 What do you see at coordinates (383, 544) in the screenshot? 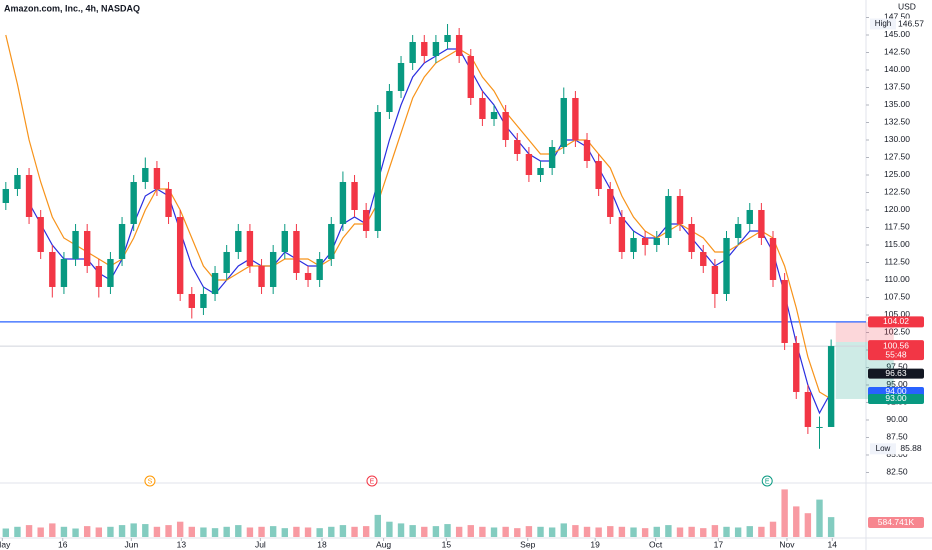
I see `x-tick-label: Aug` at bounding box center [383, 544].